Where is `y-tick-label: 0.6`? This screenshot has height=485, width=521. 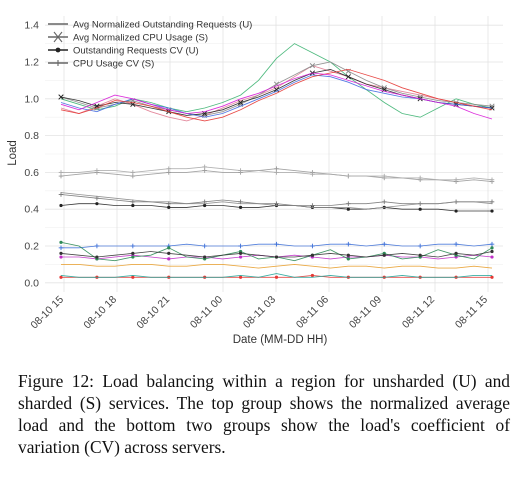 y-tick-label: 0.6 is located at coordinates (31, 173).